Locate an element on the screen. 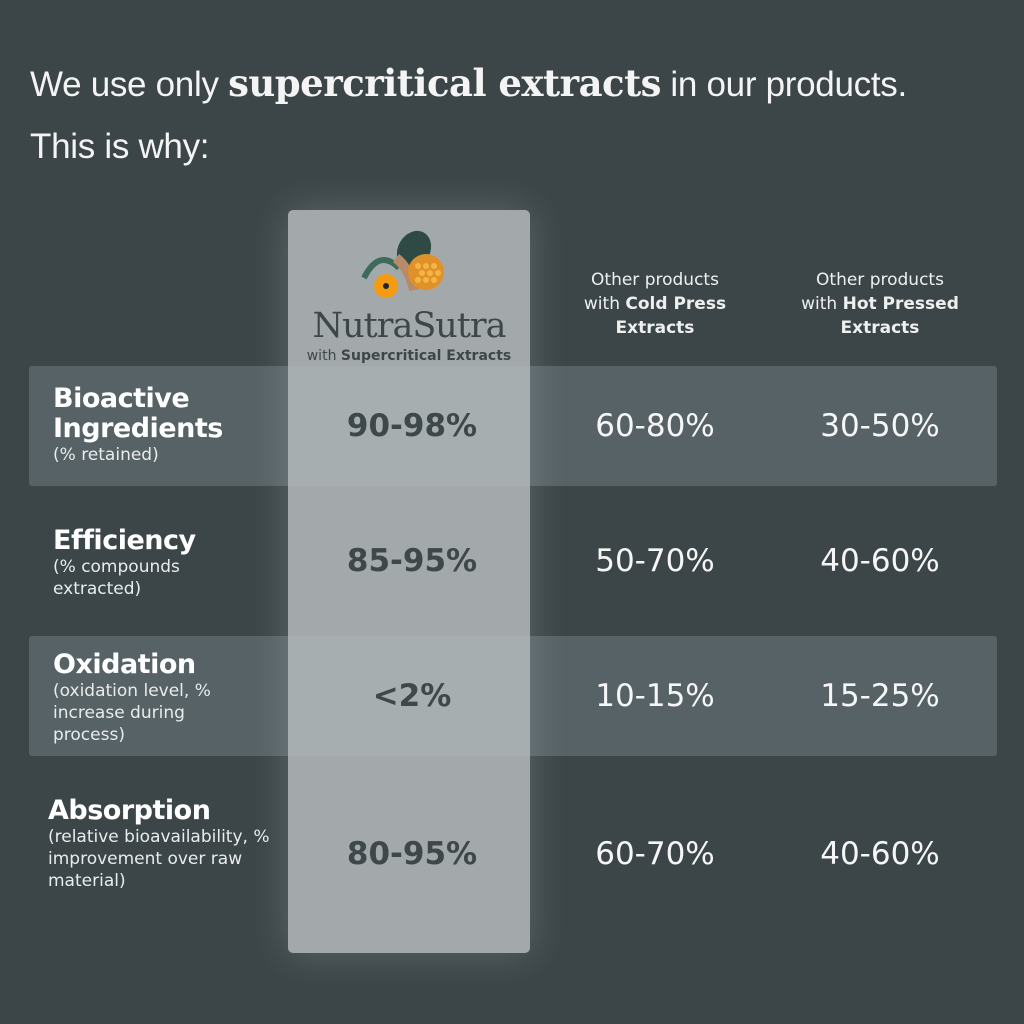  brand-sub-bold: Supercritical Extracts is located at coordinates (426, 356).